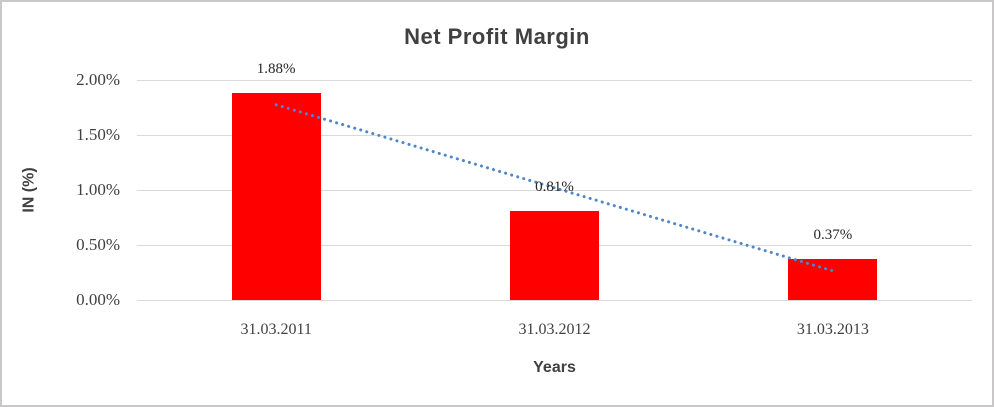 Image resolution: width=994 pixels, height=407 pixels. I want to click on data-label: 0.37%, so click(833, 235).